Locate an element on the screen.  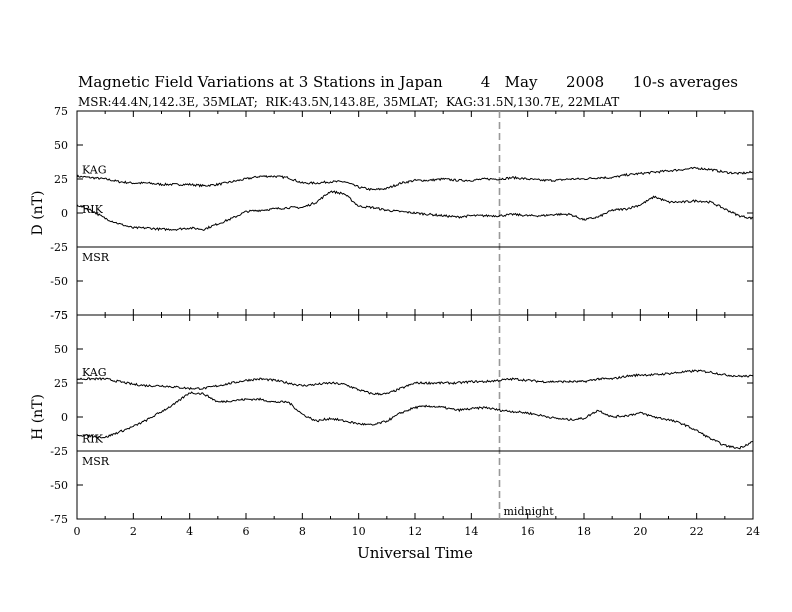
x-tick-label: 4 is located at coordinates (189, 531).